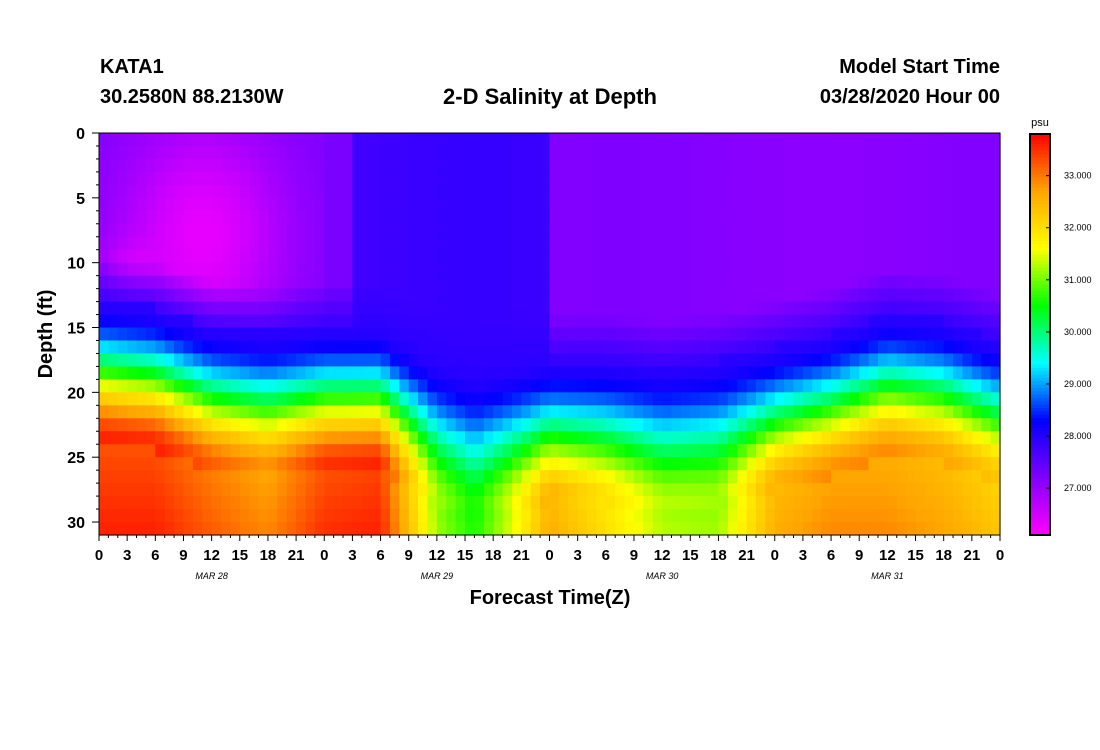  I want to click on x-tick-label: 15, so click(239, 555).